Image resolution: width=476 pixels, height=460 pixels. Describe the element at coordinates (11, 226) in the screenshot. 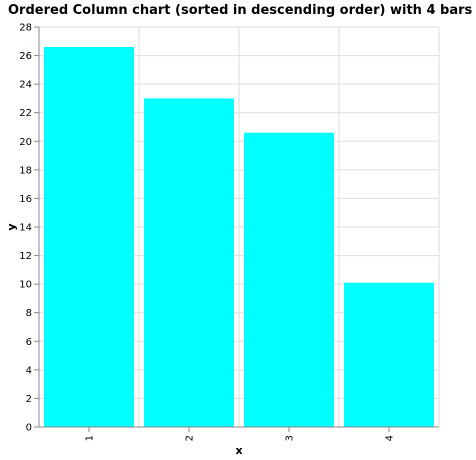

I see `y-axis-title: y` at that location.